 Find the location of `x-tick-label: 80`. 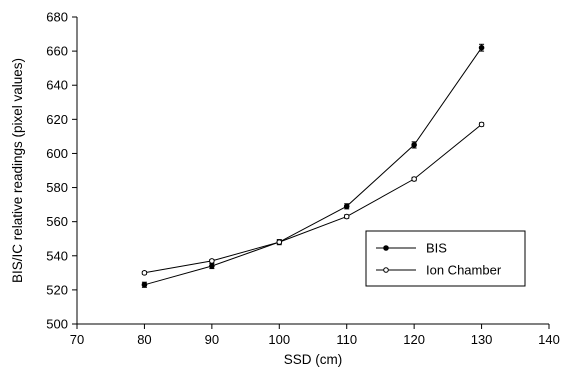

x-tick-label: 80 is located at coordinates (144, 339).